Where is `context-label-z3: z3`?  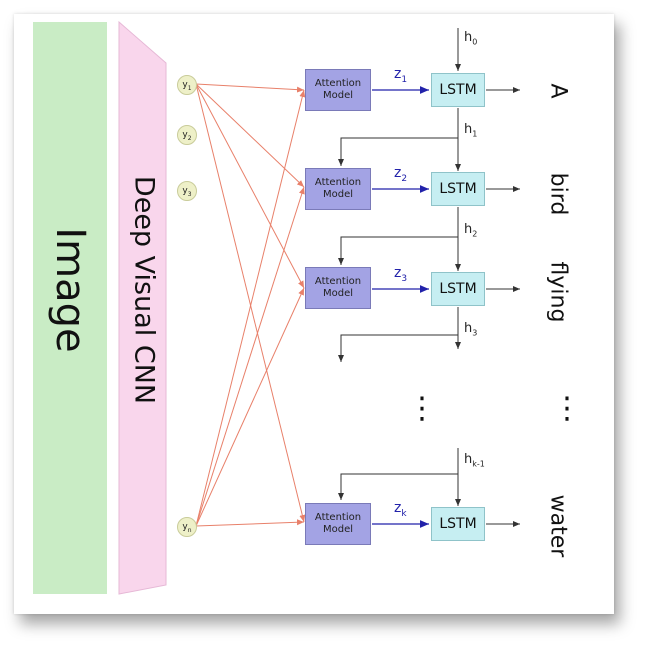
context-label-z3: z3 is located at coordinates (401, 274).